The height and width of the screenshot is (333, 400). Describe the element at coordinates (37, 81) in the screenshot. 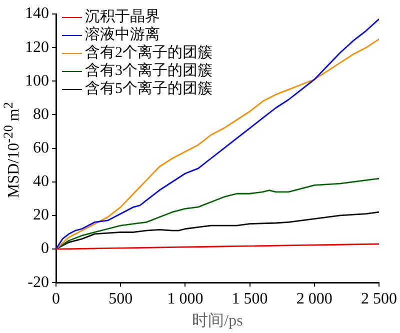

I see `y-tick-label: 100` at that location.